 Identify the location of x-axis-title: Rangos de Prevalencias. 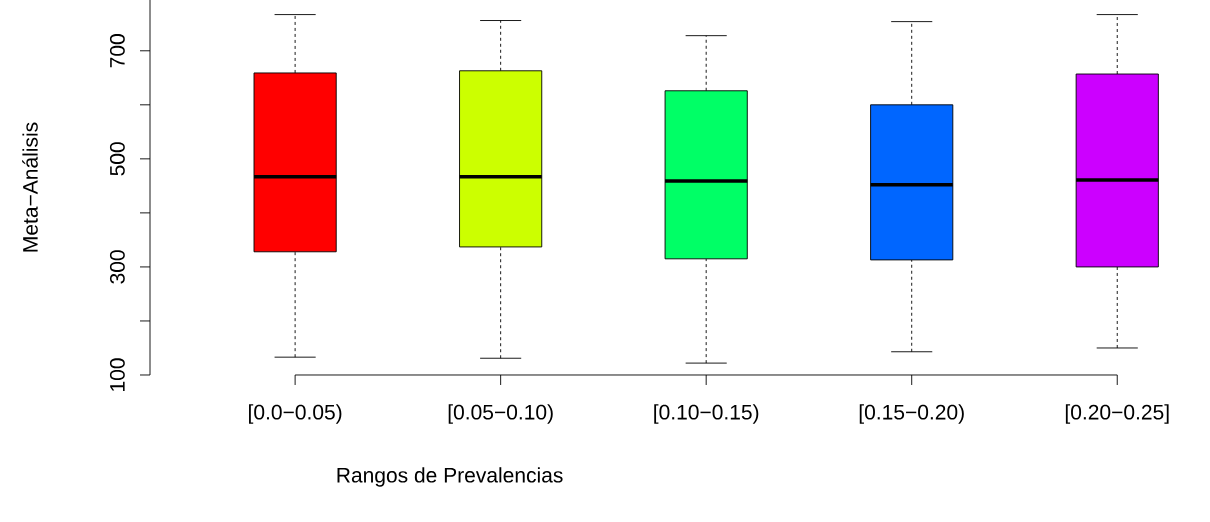
(450, 477).